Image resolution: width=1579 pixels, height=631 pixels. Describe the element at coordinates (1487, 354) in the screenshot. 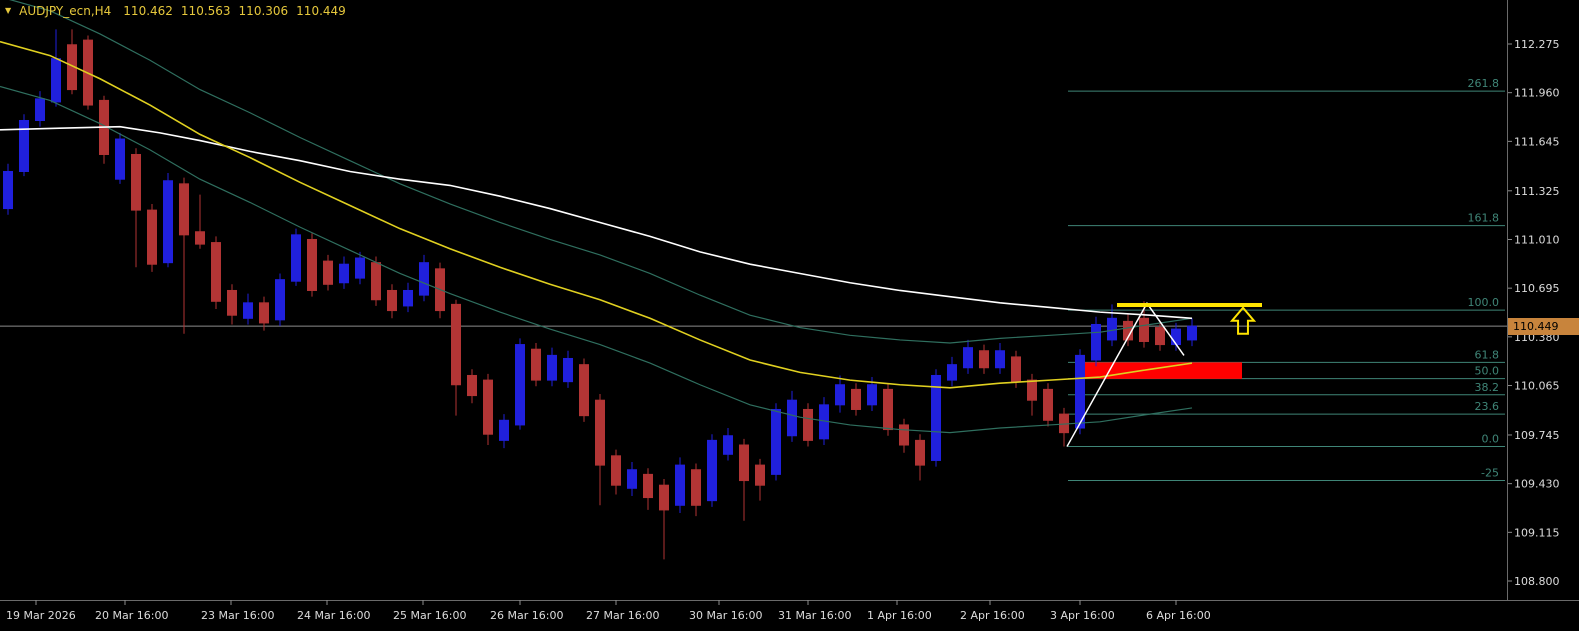

I see `fib-label: 61.8` at that location.